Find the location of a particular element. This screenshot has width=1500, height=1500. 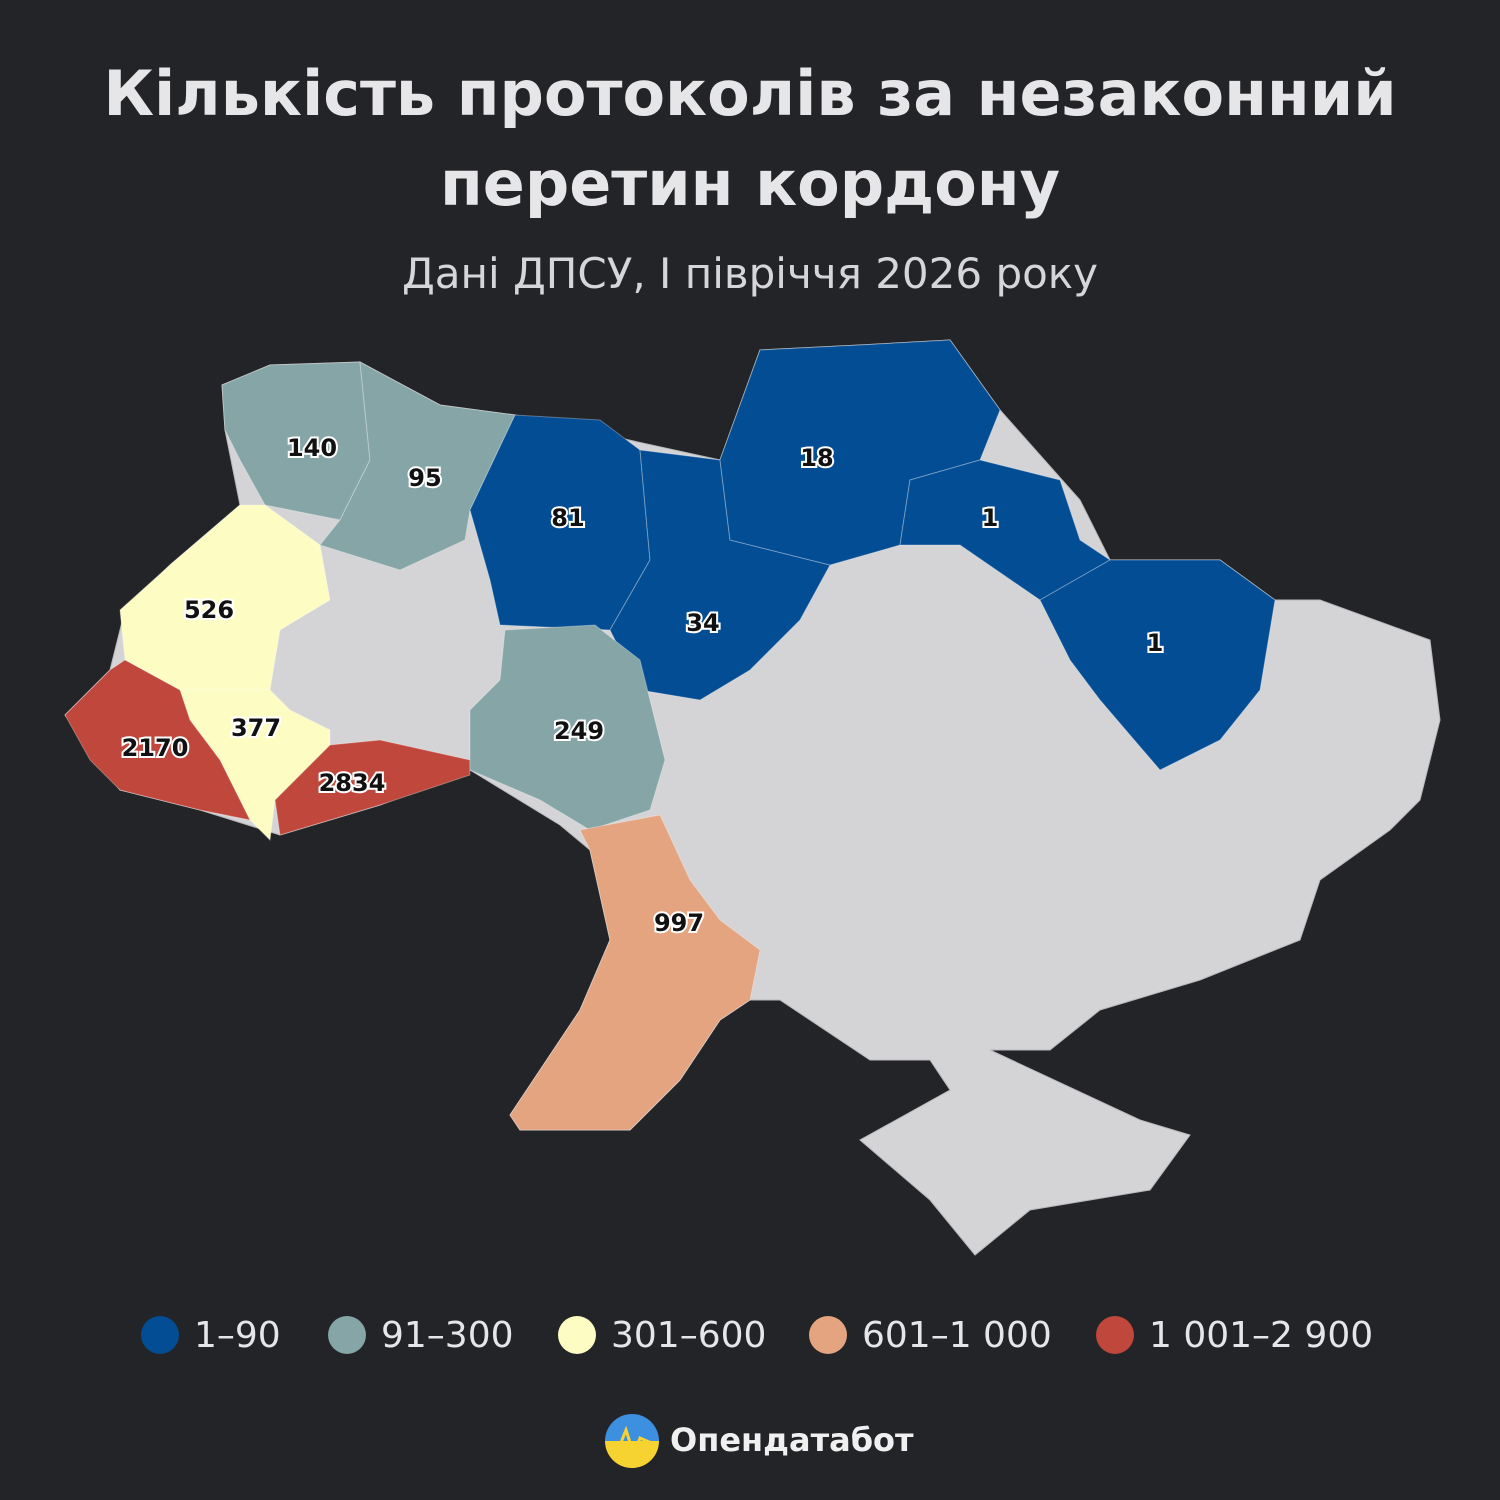

legend-label: 91–300 is located at coordinates (447, 1335).